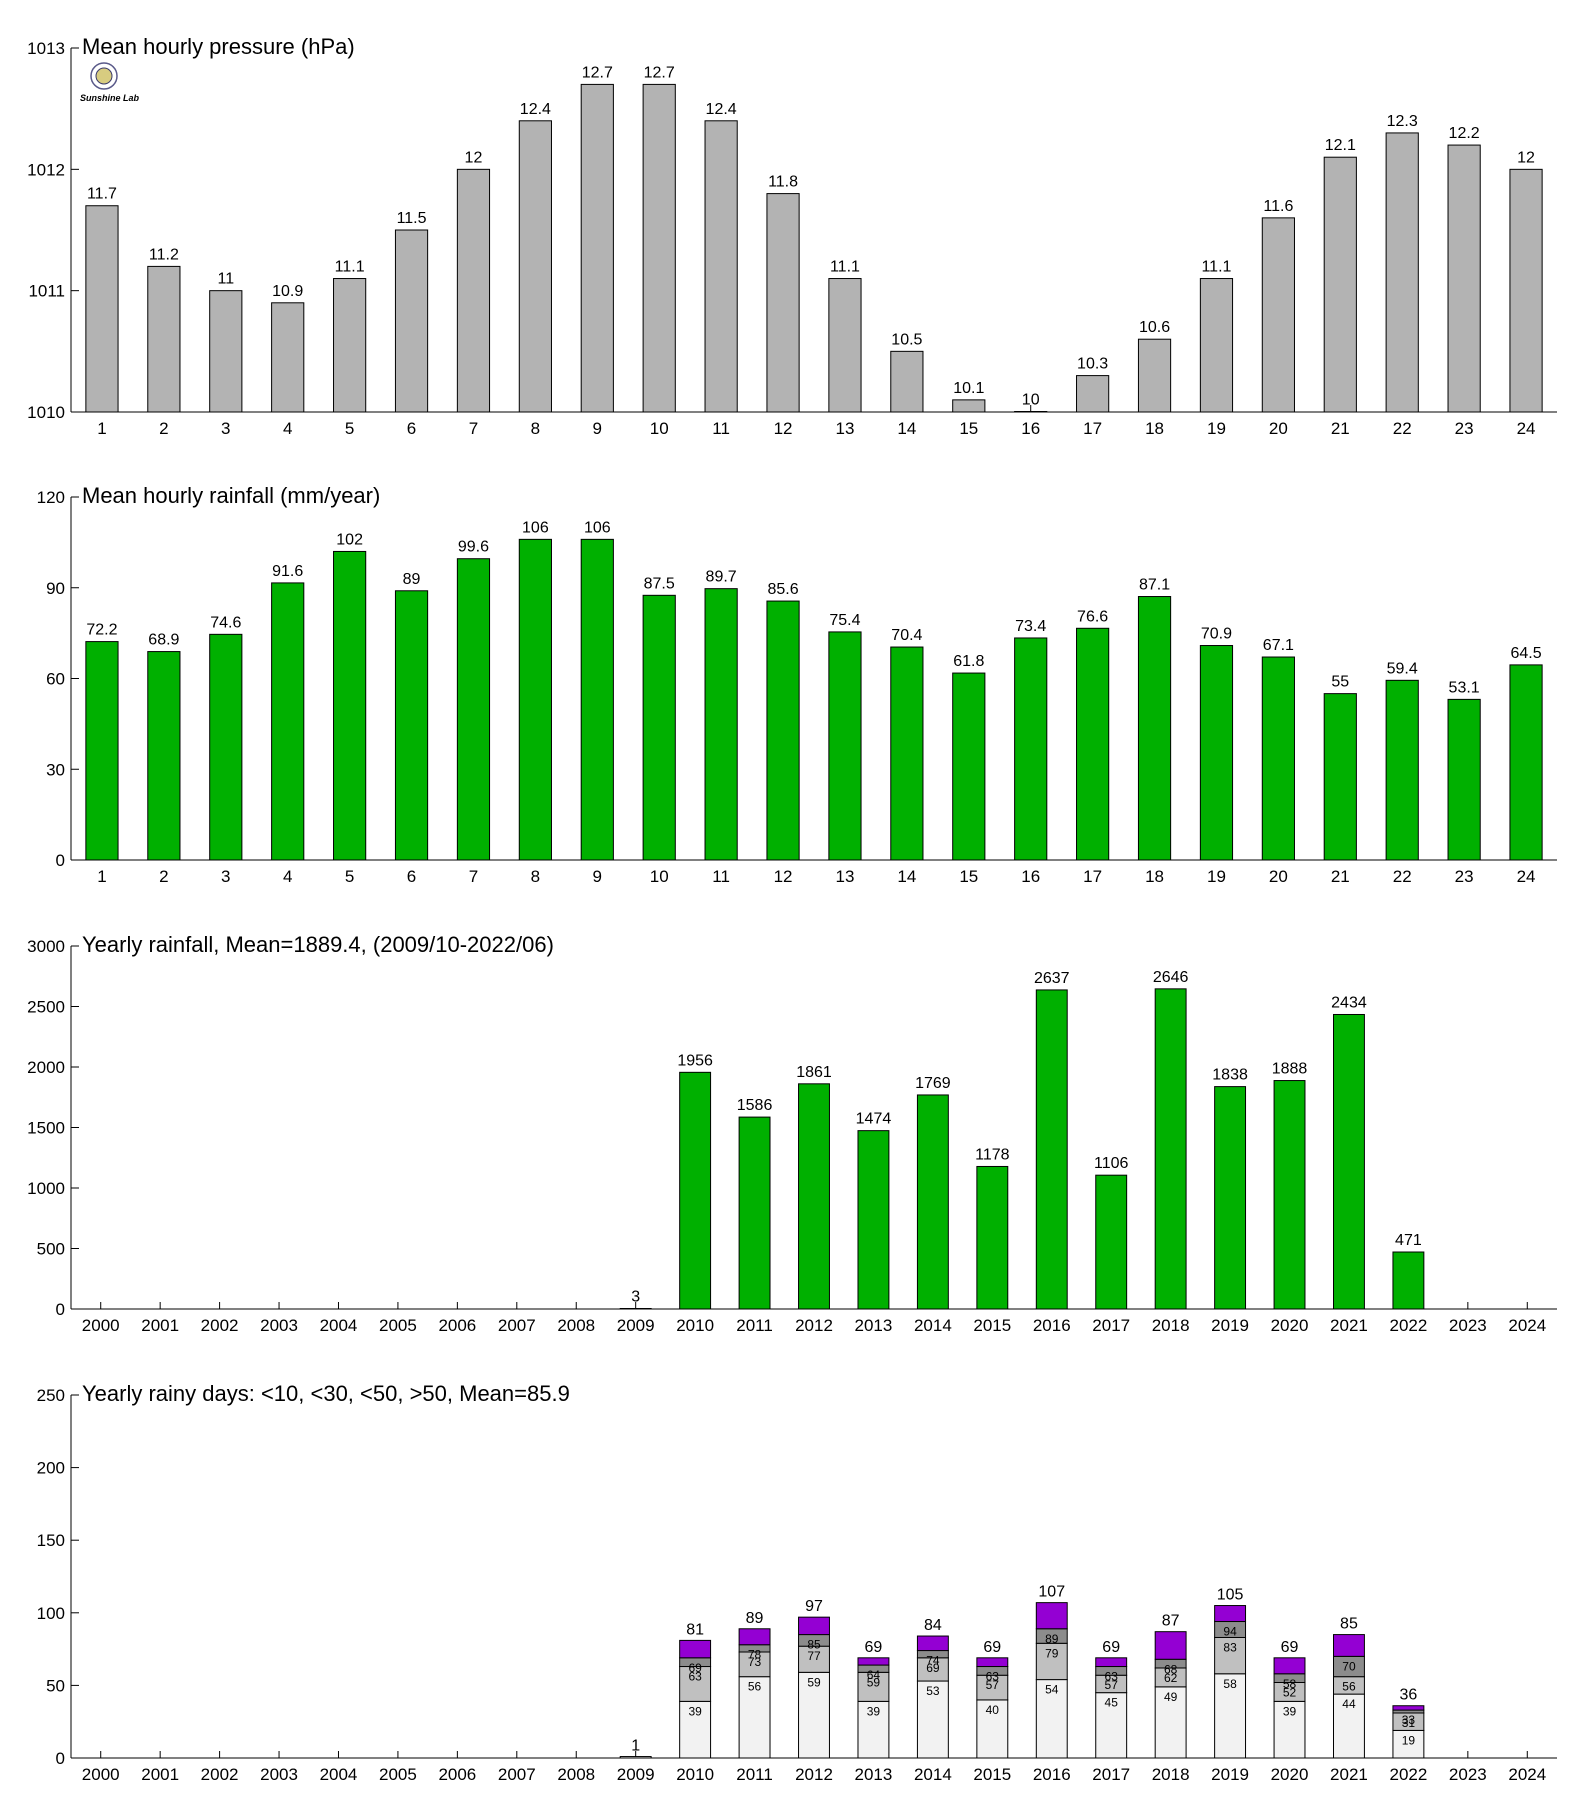 The height and width of the screenshot is (1805, 1580). Describe the element at coordinates (1171, 1325) in the screenshot. I see `x-tick-label: 2018` at that location.